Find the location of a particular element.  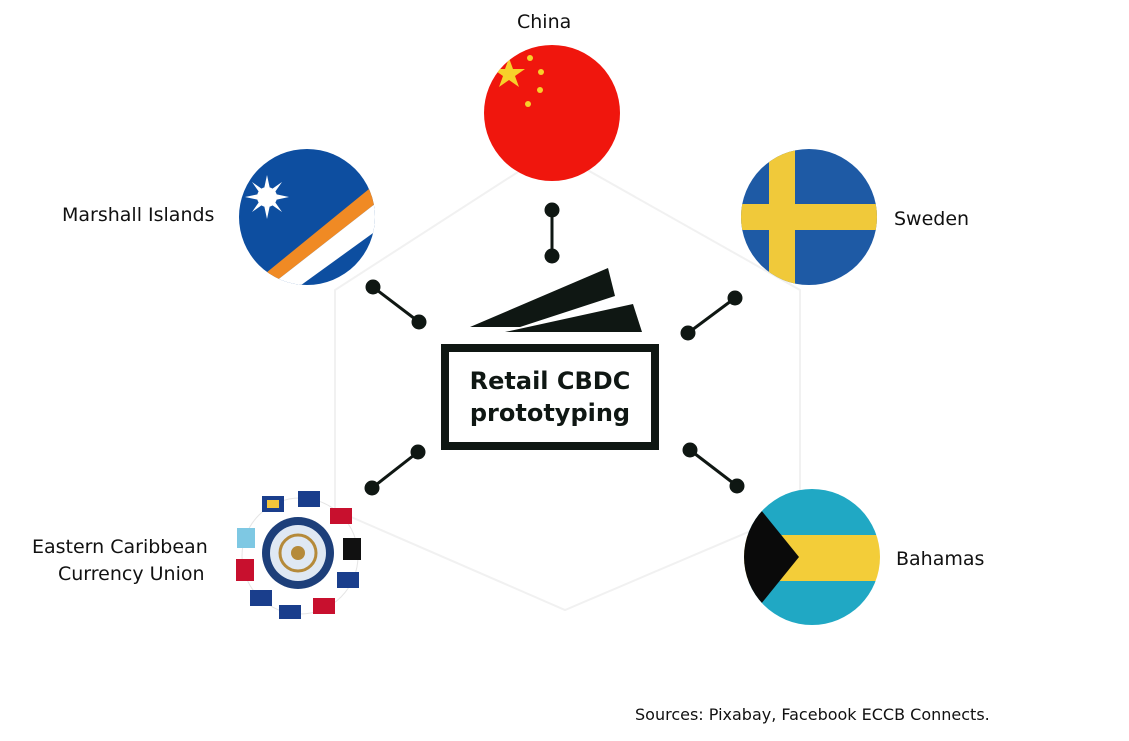

connector-china is located at coordinates (552, 233).